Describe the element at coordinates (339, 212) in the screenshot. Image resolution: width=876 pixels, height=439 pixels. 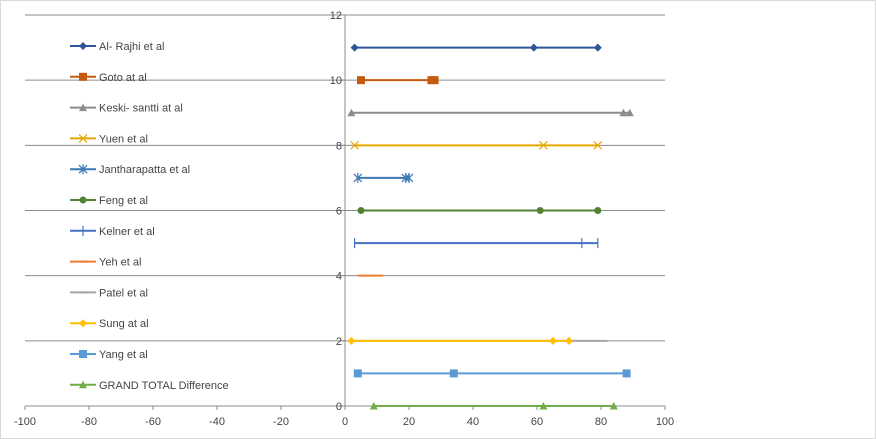
I see `y-tick-label: 6` at that location.